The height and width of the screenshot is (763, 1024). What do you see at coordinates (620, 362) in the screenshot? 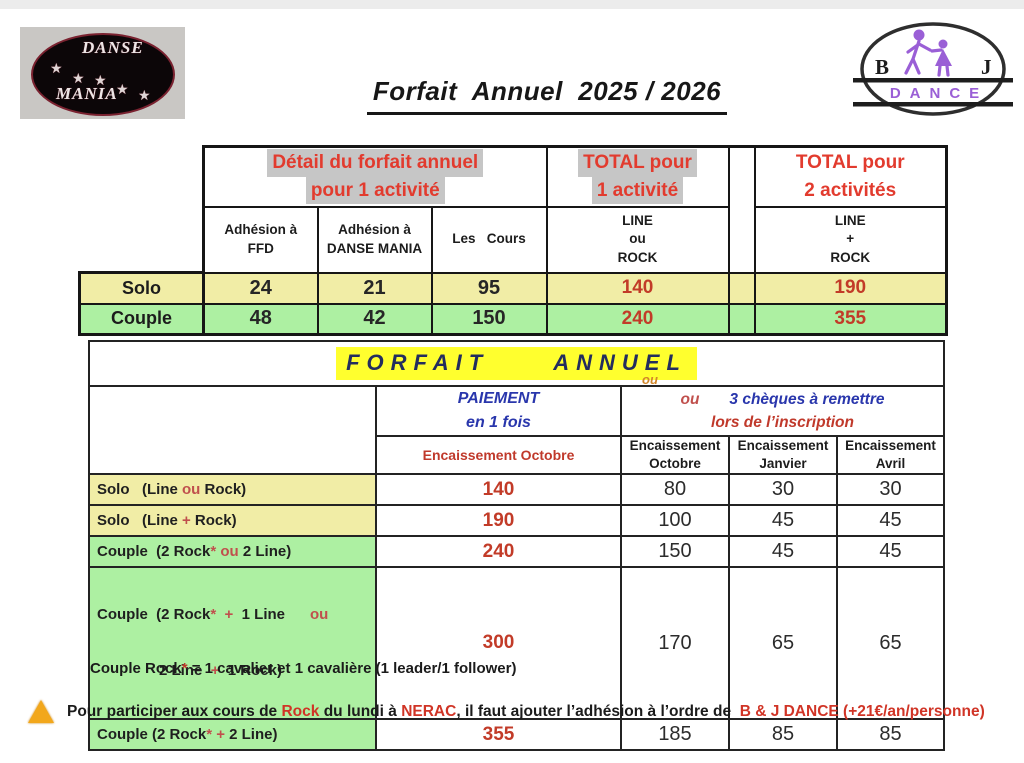
I see `t2-title-annuel: ANNUEL` at bounding box center [620, 362].